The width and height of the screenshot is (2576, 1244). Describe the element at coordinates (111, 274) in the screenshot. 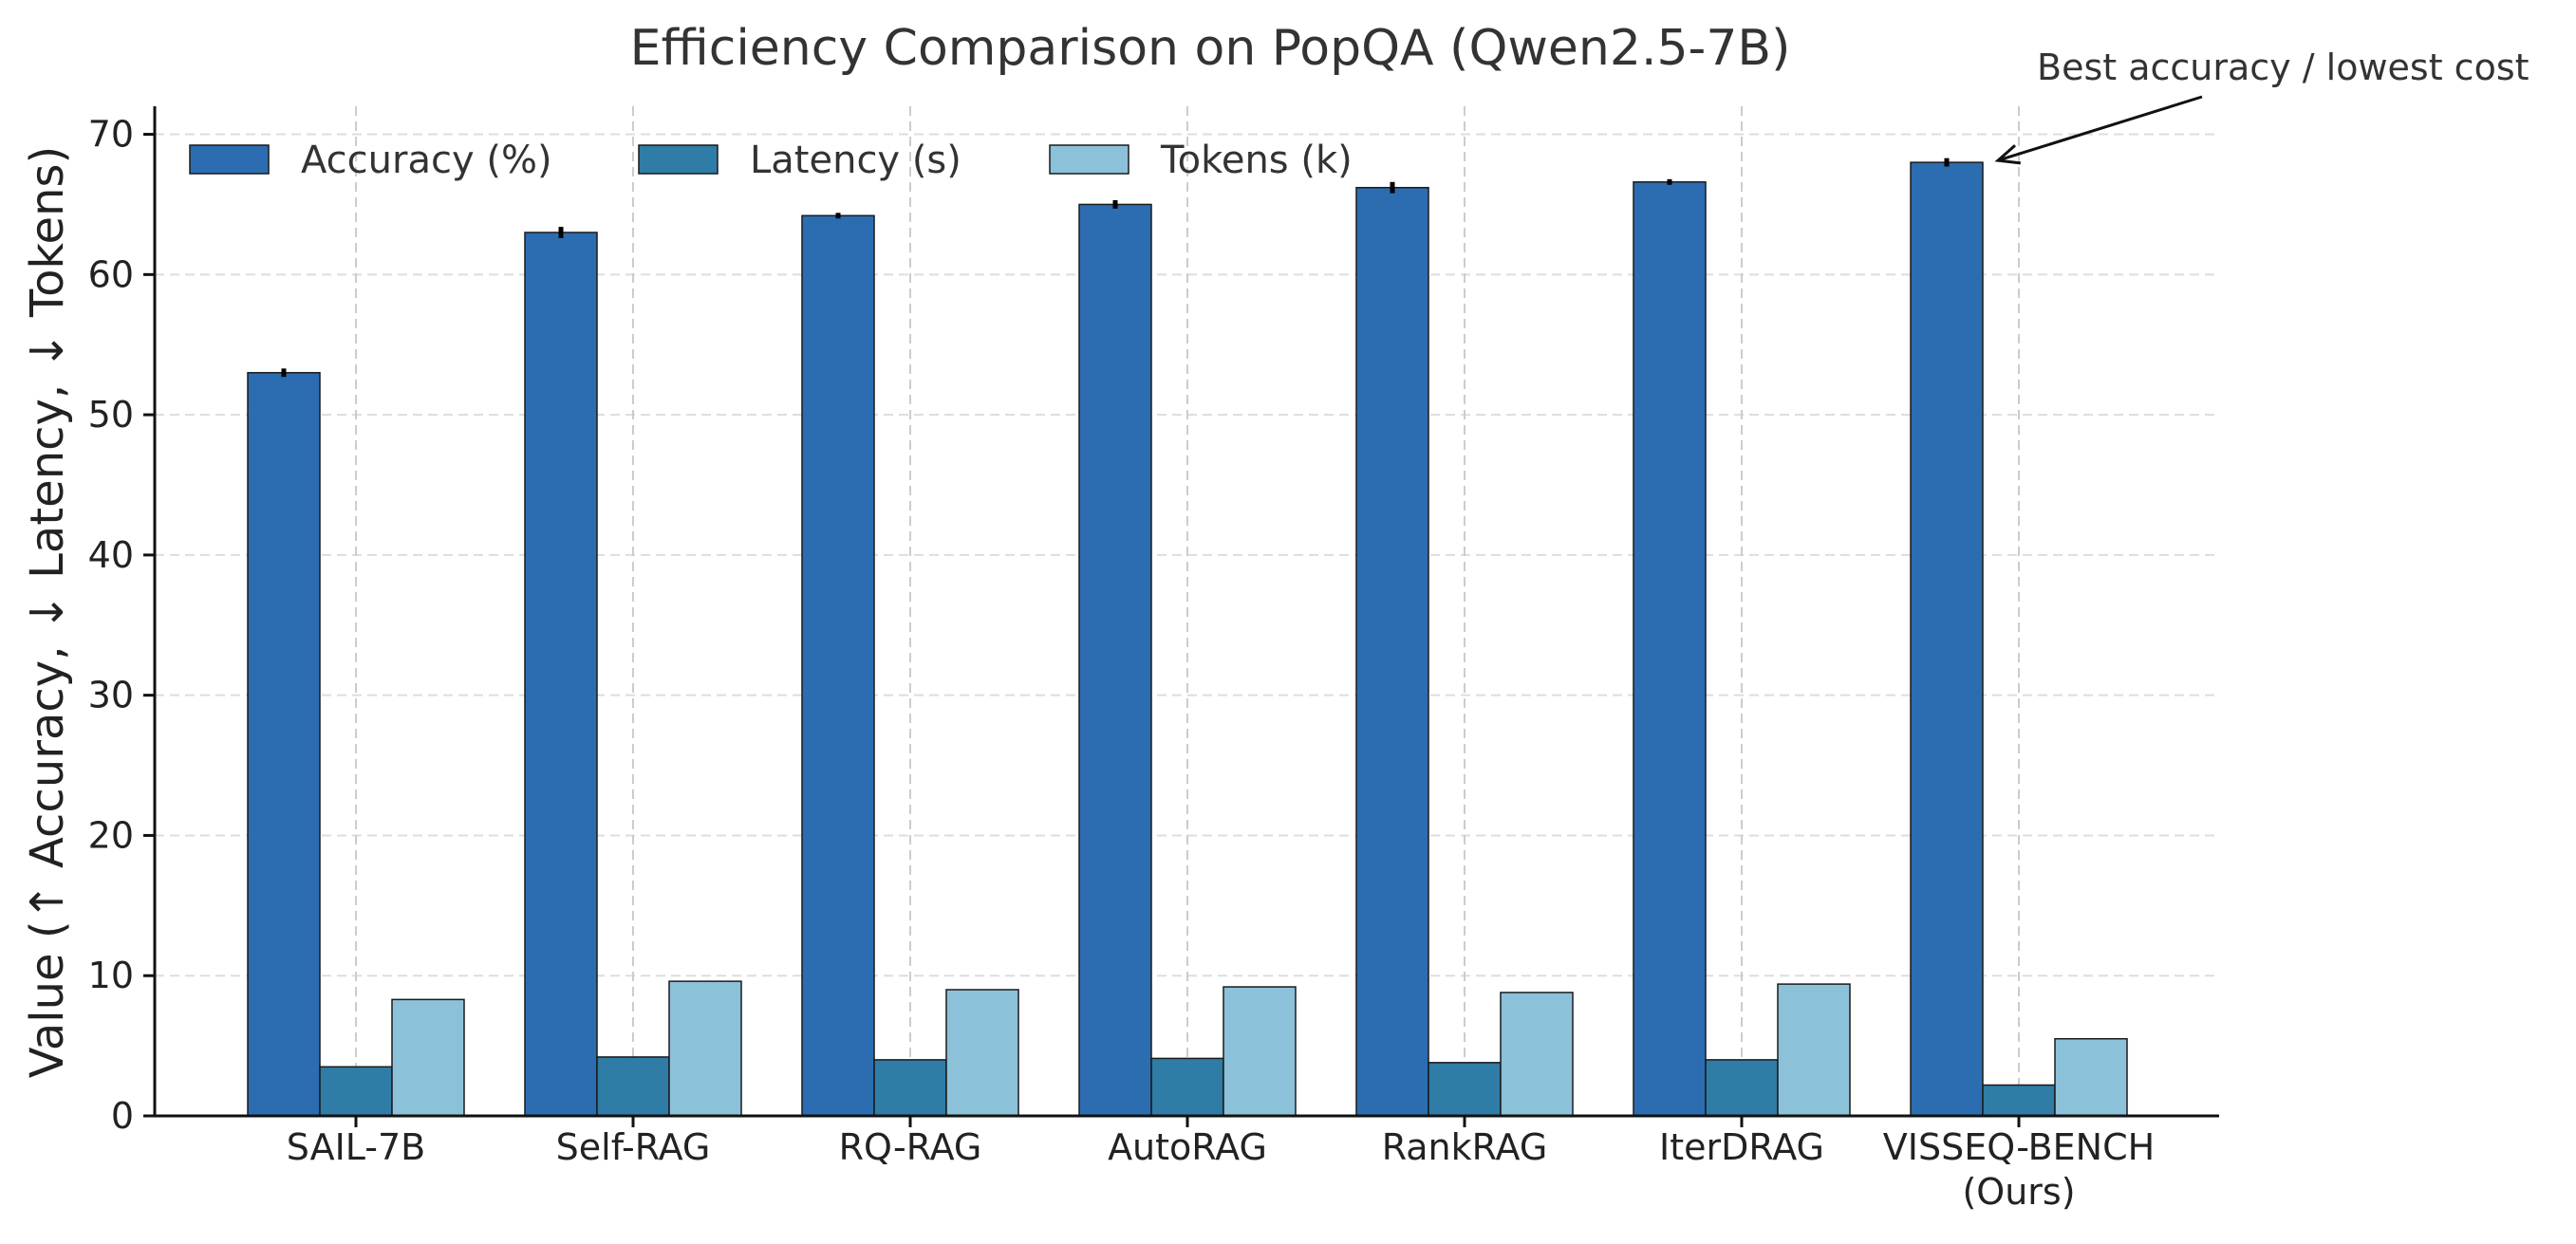

I see `y-tick-label: 60` at that location.